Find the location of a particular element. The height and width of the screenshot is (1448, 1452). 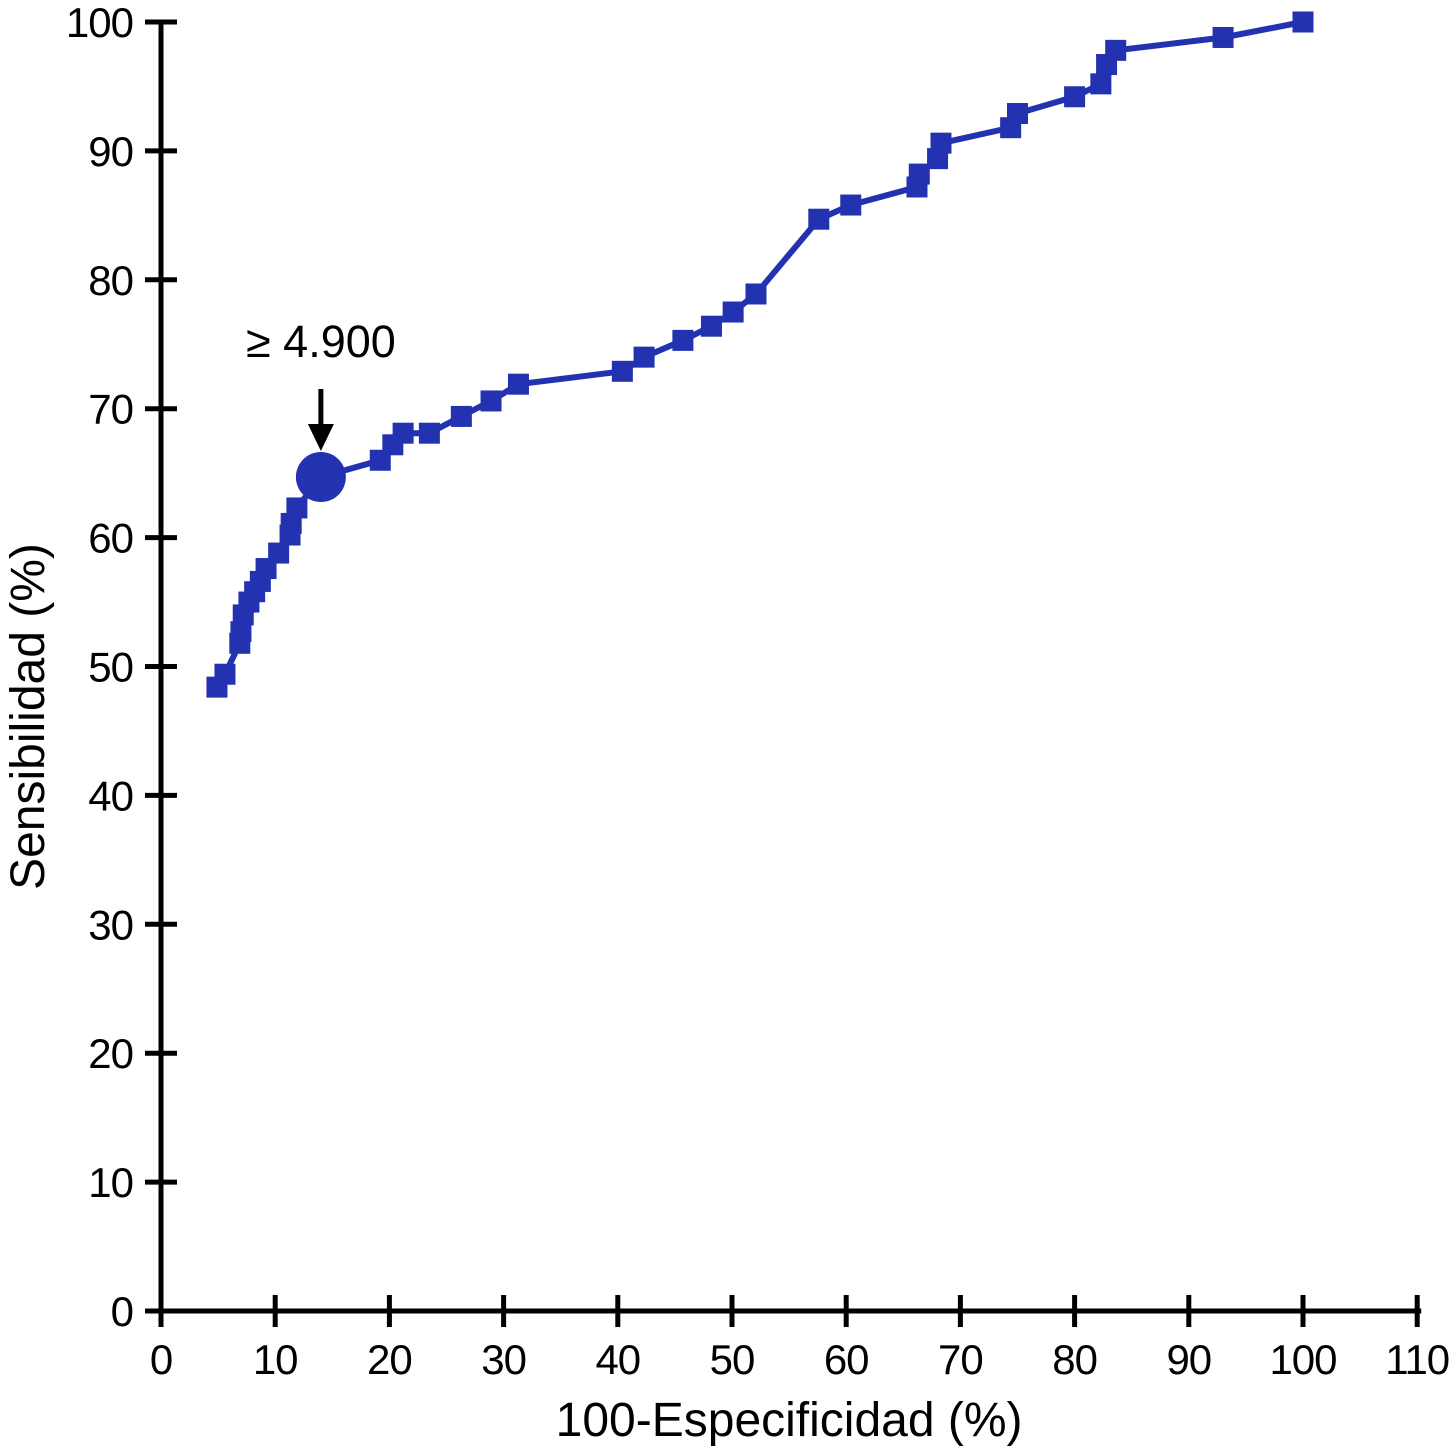

x-tick-label: 0 is located at coordinates (161, 1359).